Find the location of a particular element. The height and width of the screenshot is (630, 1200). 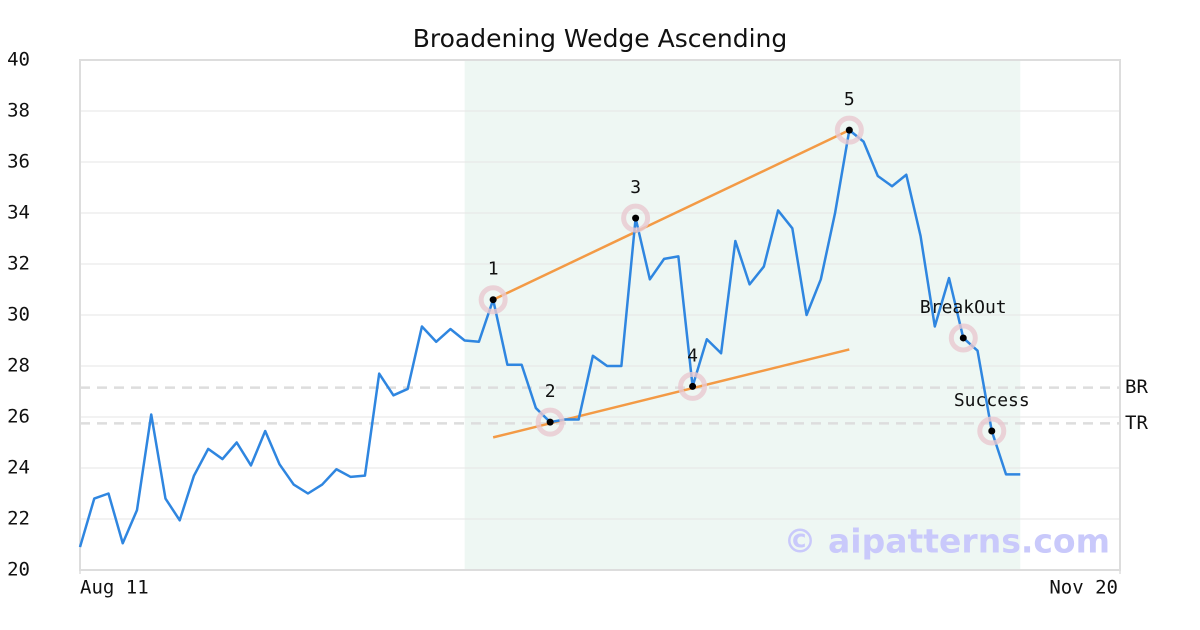

y-tick-label: 28 is located at coordinates (18, 366).